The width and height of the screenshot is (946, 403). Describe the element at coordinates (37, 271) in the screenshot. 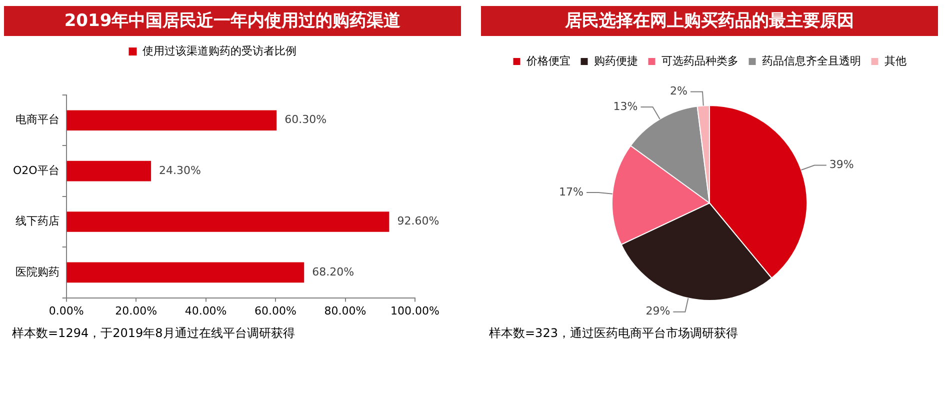

I see `y-tick-label: 医院购药` at that location.